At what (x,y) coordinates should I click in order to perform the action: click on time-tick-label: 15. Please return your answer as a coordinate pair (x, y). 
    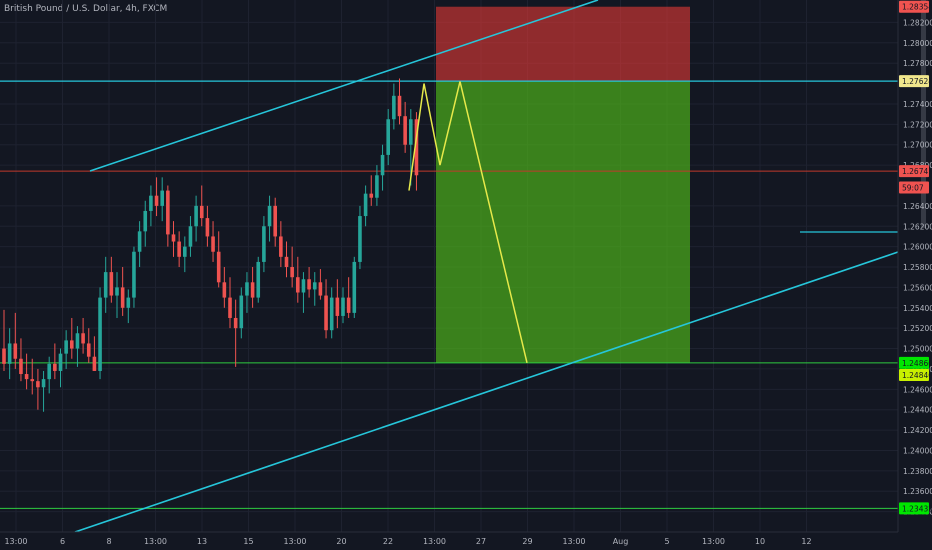
    Looking at the image, I should click on (248, 541).